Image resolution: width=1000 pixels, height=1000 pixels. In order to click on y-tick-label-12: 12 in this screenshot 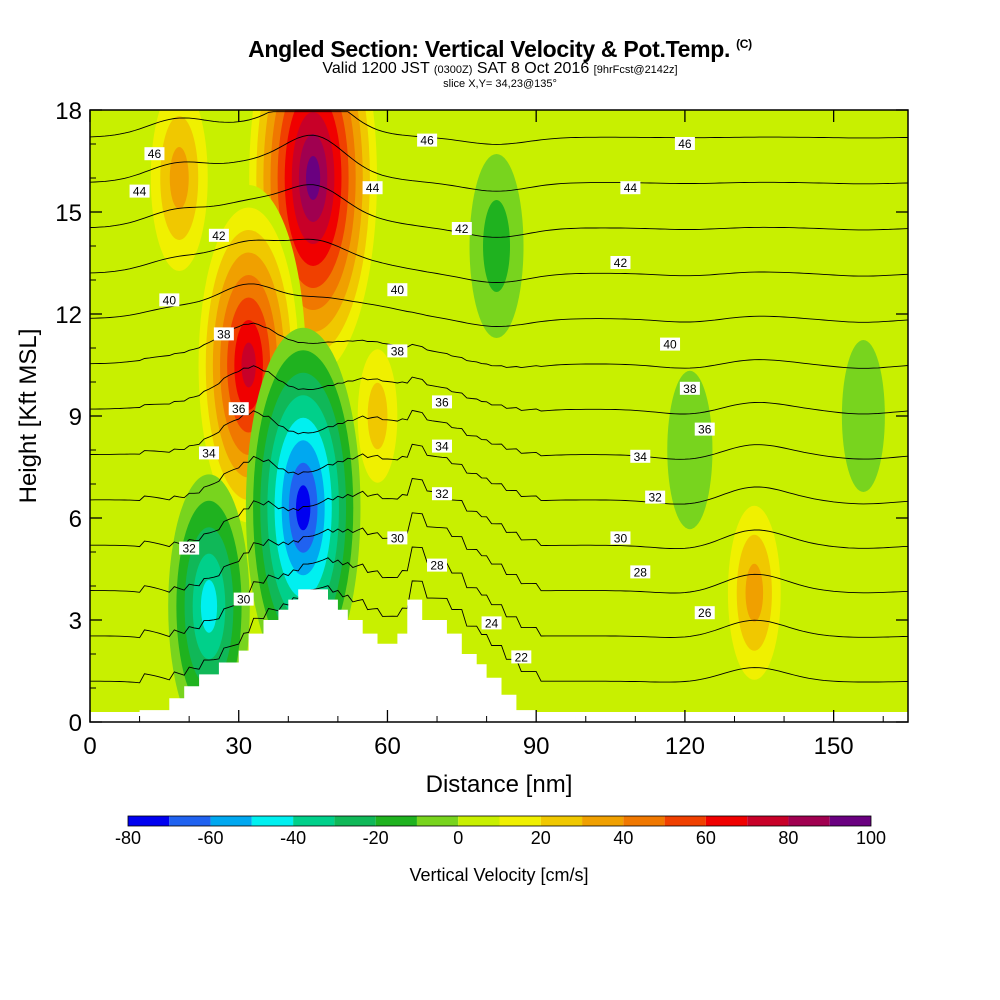, I will do `click(68, 315)`.